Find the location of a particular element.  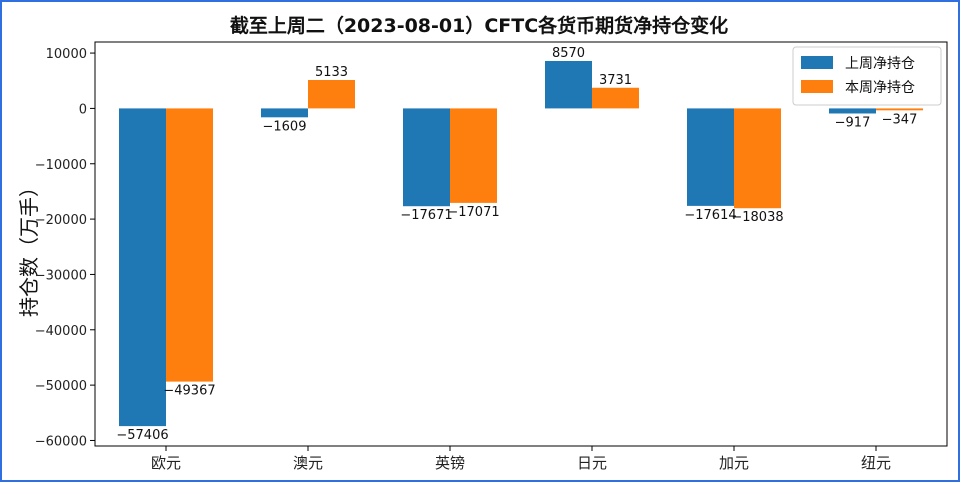

legend-label: 本周净持仓 is located at coordinates (880, 88).